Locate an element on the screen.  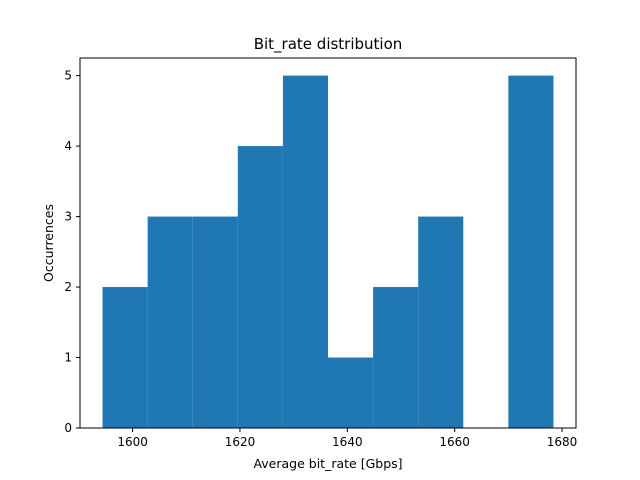
y-axis-label: Occurrences is located at coordinates (48, 243).